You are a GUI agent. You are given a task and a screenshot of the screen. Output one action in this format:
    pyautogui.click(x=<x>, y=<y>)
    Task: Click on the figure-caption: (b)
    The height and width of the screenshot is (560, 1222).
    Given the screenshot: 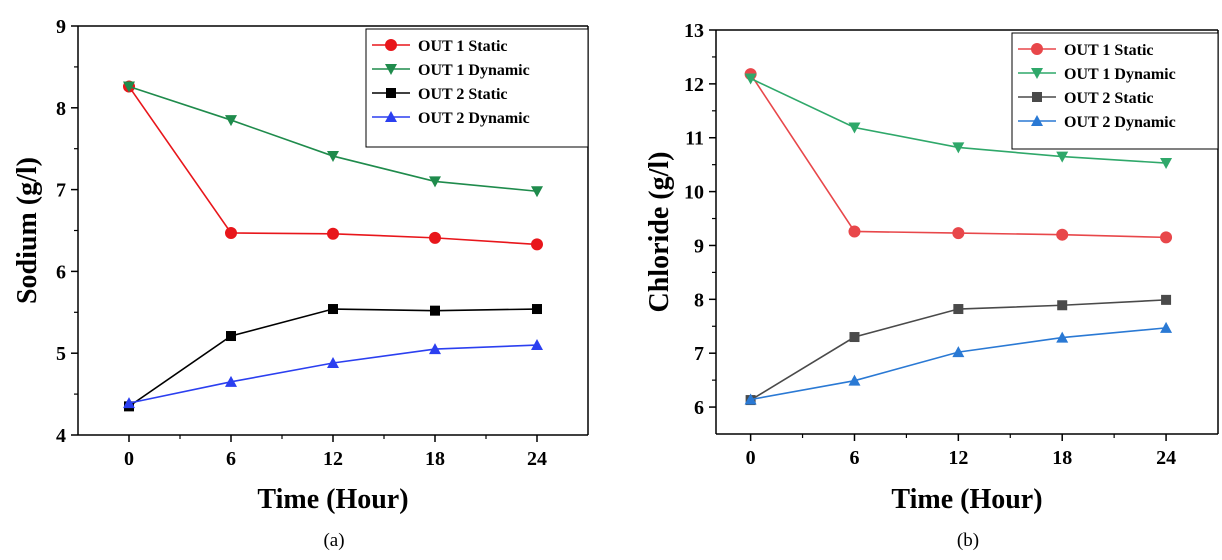 What is the action you would take?
    pyautogui.click(x=968, y=540)
    